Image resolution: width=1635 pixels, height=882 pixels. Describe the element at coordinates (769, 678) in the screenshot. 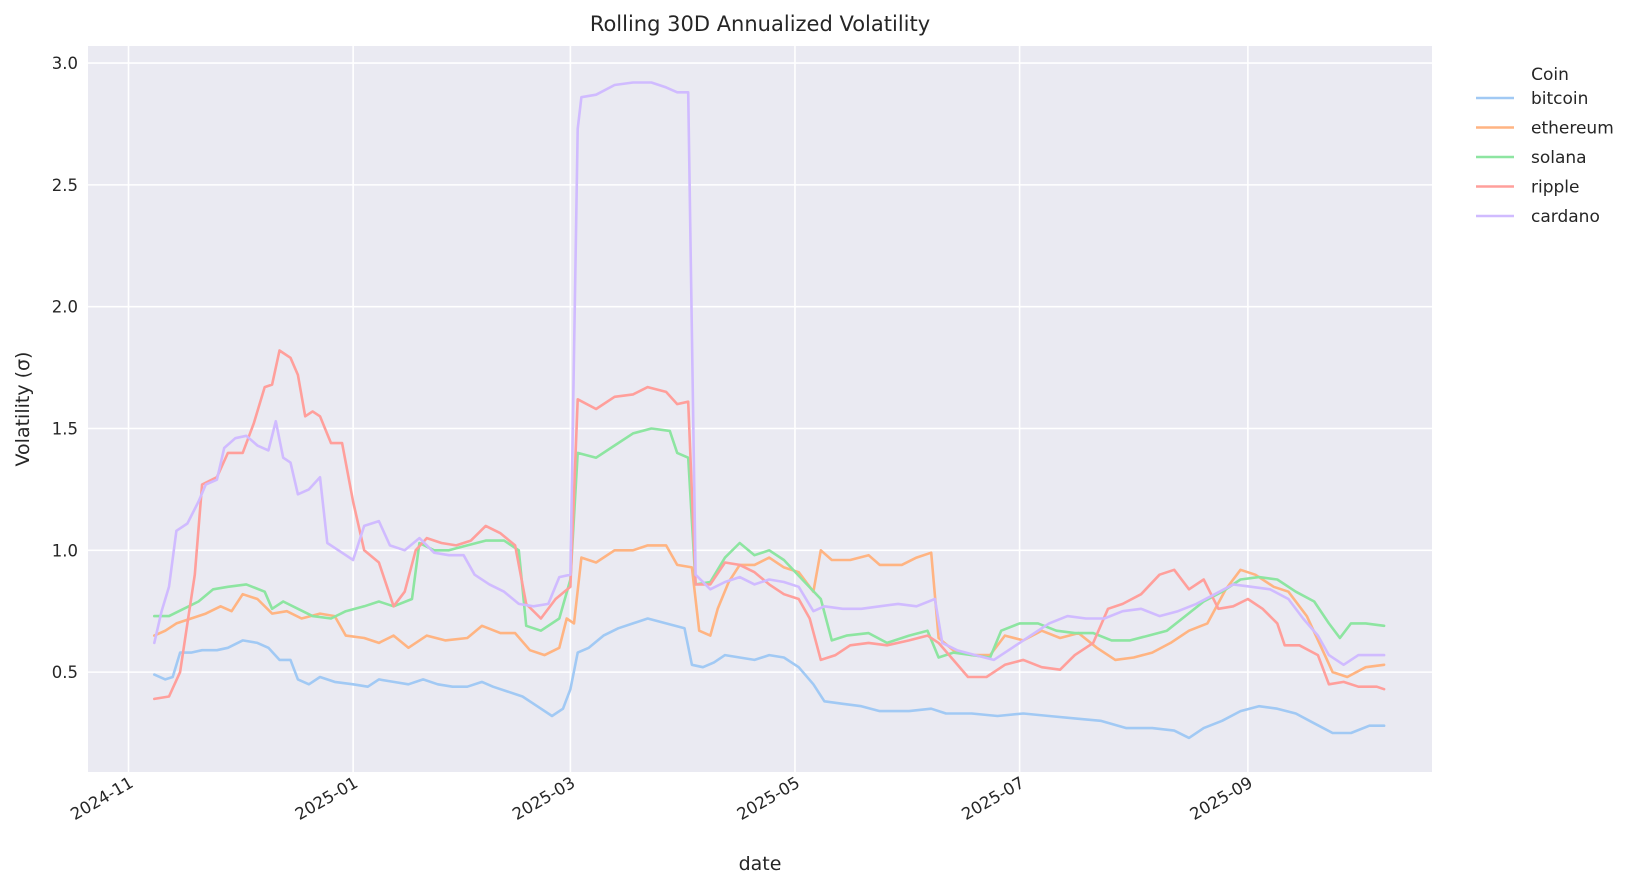

I see `series-line-bitcoin` at that location.